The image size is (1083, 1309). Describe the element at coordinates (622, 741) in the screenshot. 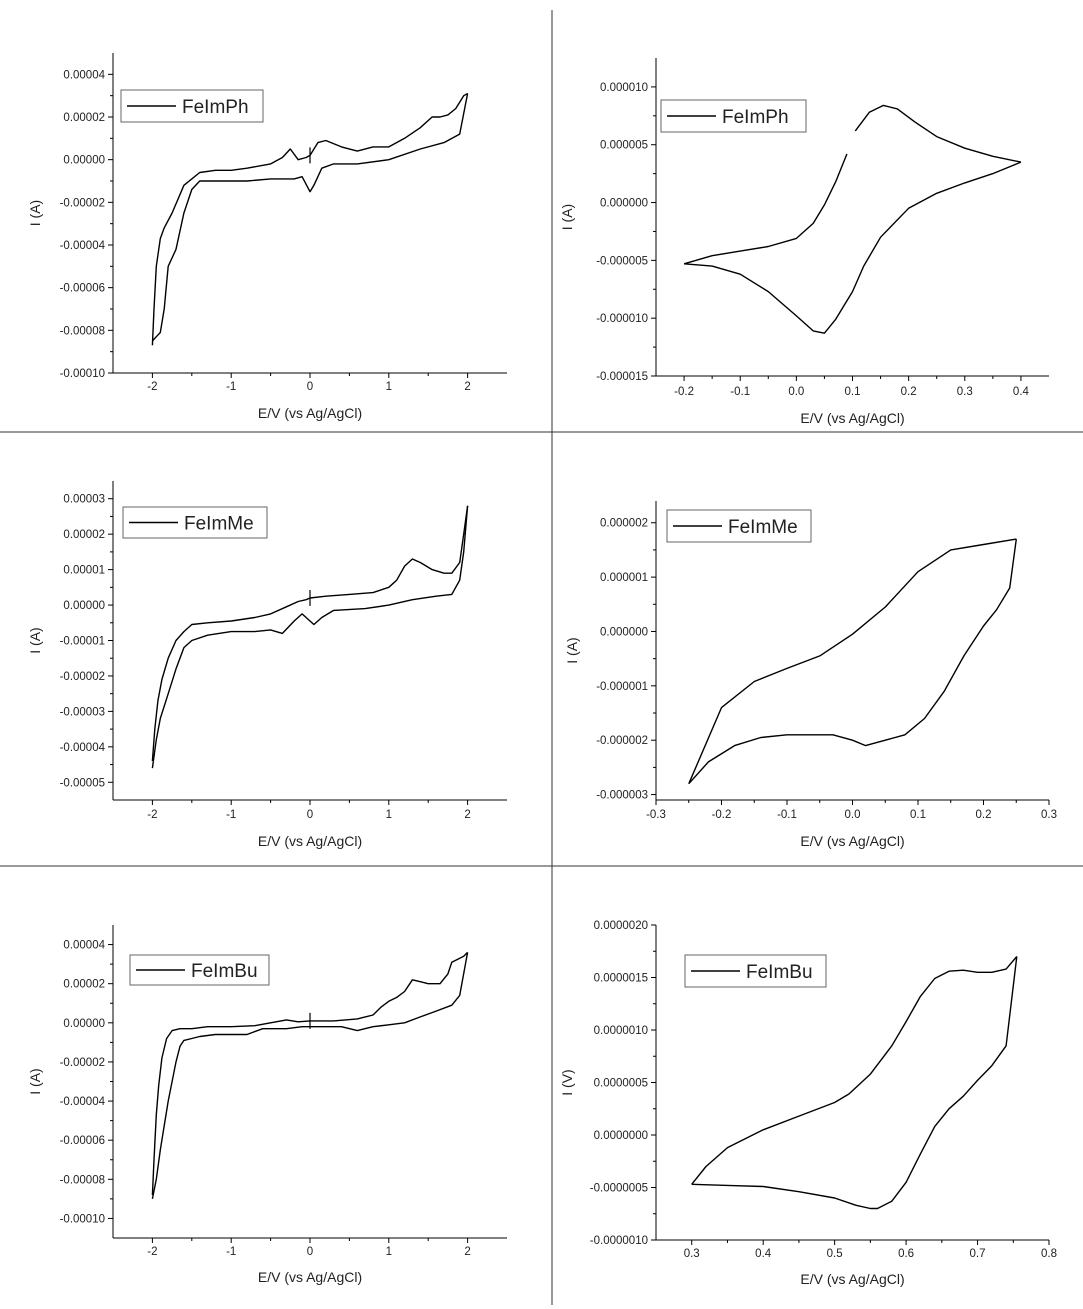

I see `y-tick-label: -0.000002` at that location.